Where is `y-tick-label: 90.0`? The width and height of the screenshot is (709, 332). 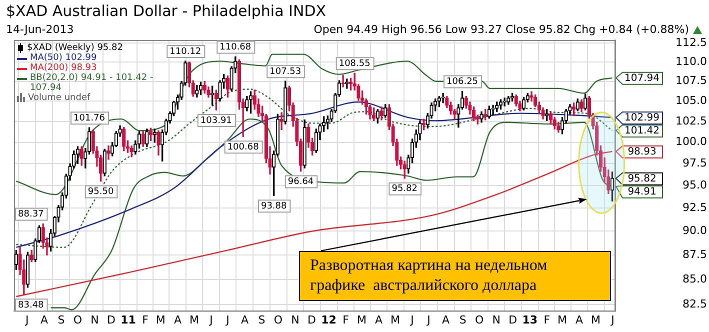 y-tick-label: 90.0 is located at coordinates (694, 231).